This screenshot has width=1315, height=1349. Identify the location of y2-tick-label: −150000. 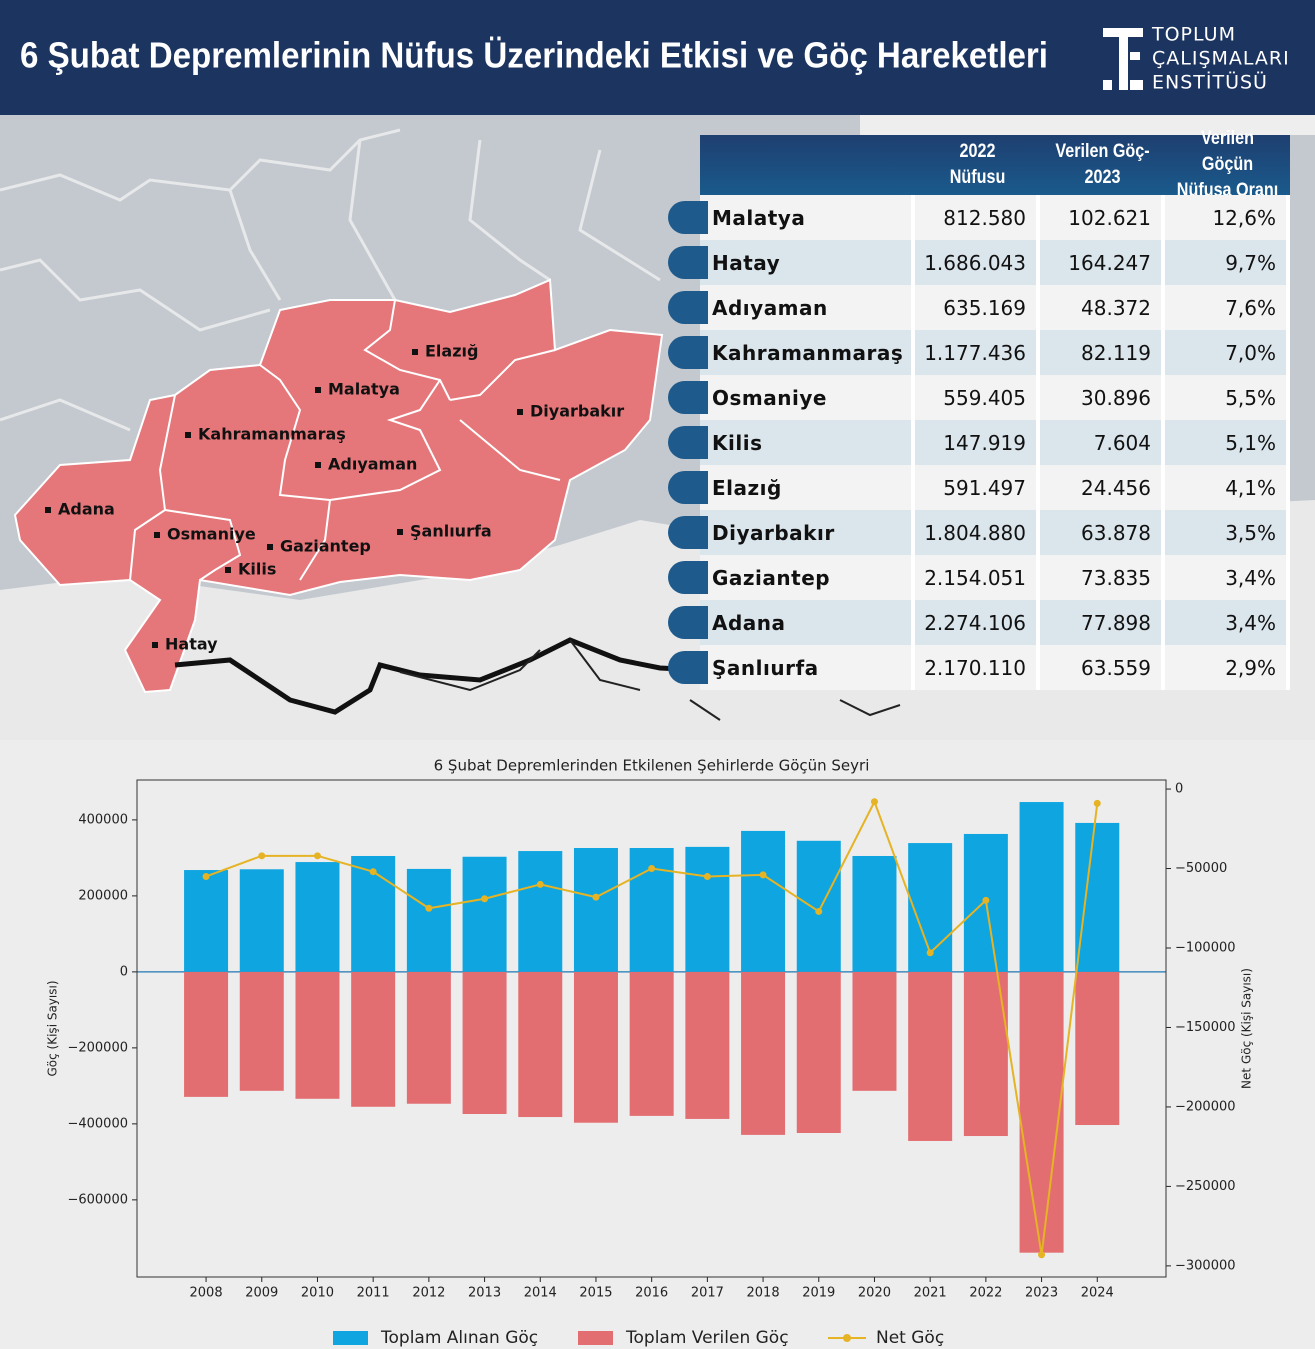
(1205, 1027).